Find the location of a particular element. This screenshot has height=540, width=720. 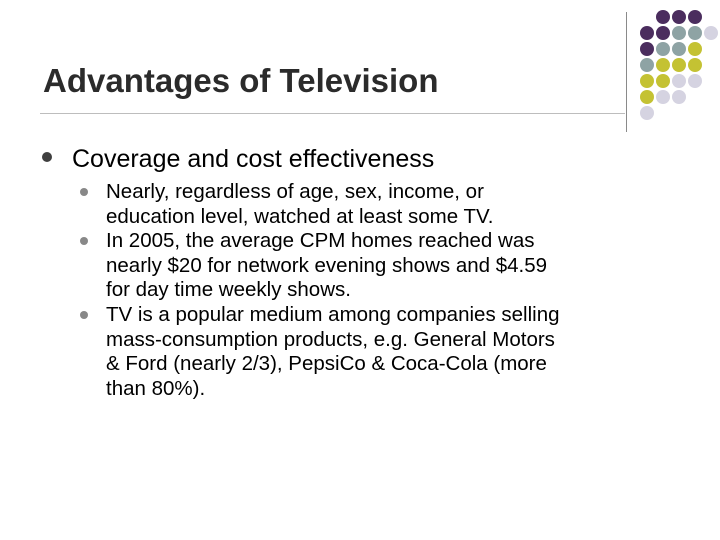

bullet-line: than 80%). is located at coordinates (156, 388).